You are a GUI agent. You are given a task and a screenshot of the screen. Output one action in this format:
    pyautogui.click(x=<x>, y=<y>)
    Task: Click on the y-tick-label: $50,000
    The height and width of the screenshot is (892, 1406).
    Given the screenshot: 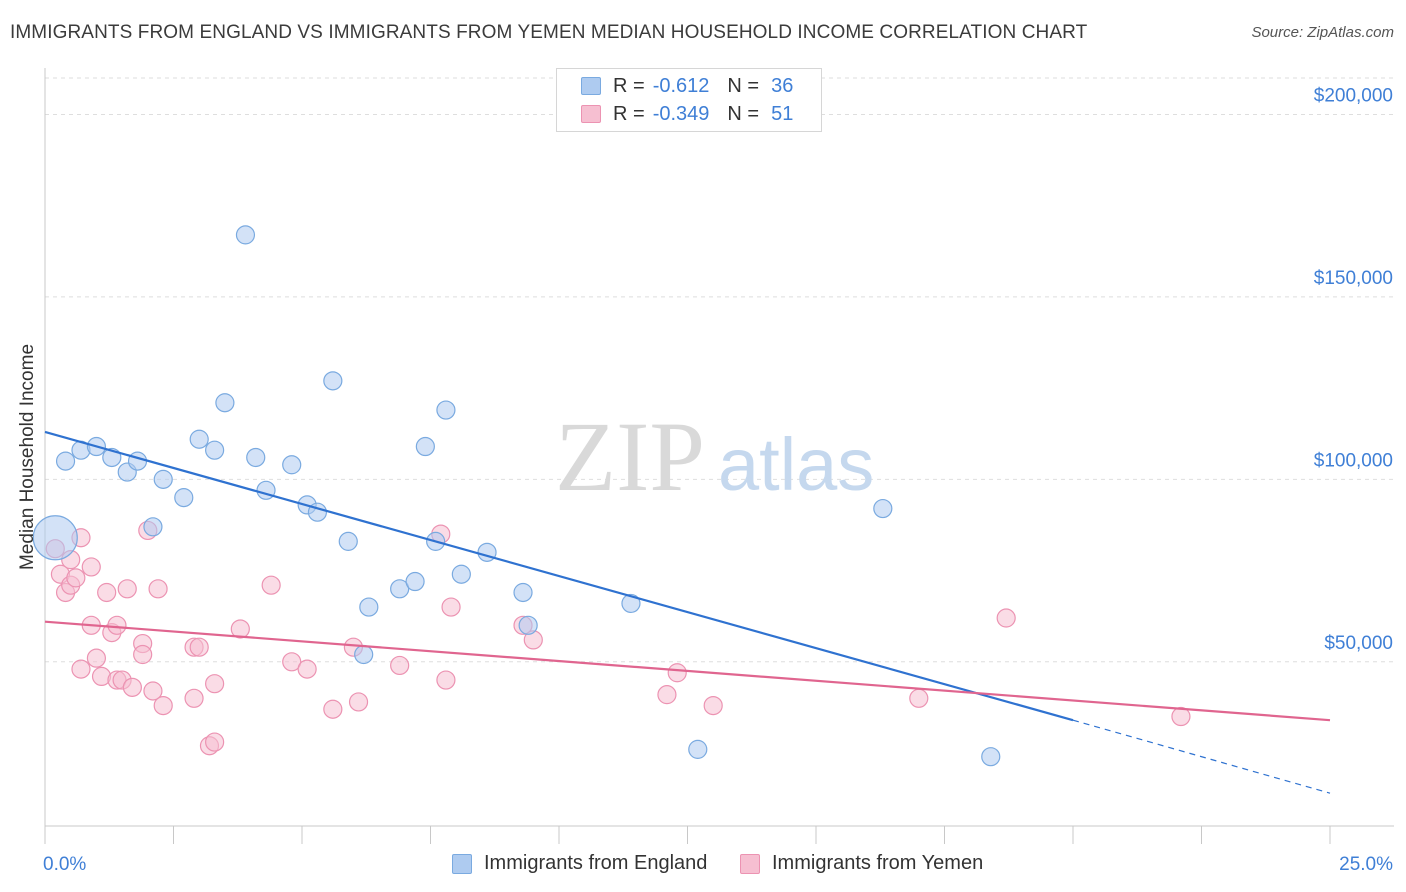 What is the action you would take?
    pyautogui.click(x=1358, y=643)
    